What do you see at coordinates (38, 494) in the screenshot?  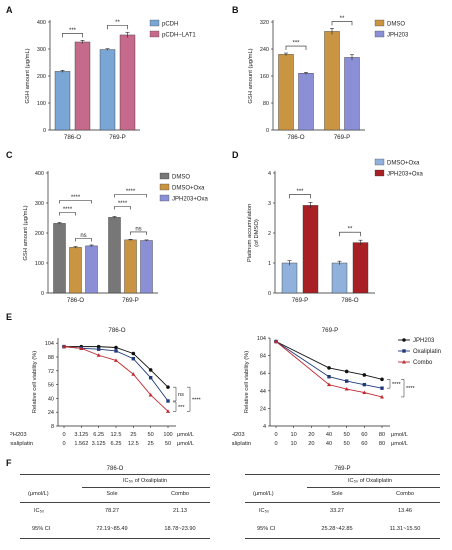 I see `table-786o-unit: (μmol/L)` at bounding box center [38, 494].